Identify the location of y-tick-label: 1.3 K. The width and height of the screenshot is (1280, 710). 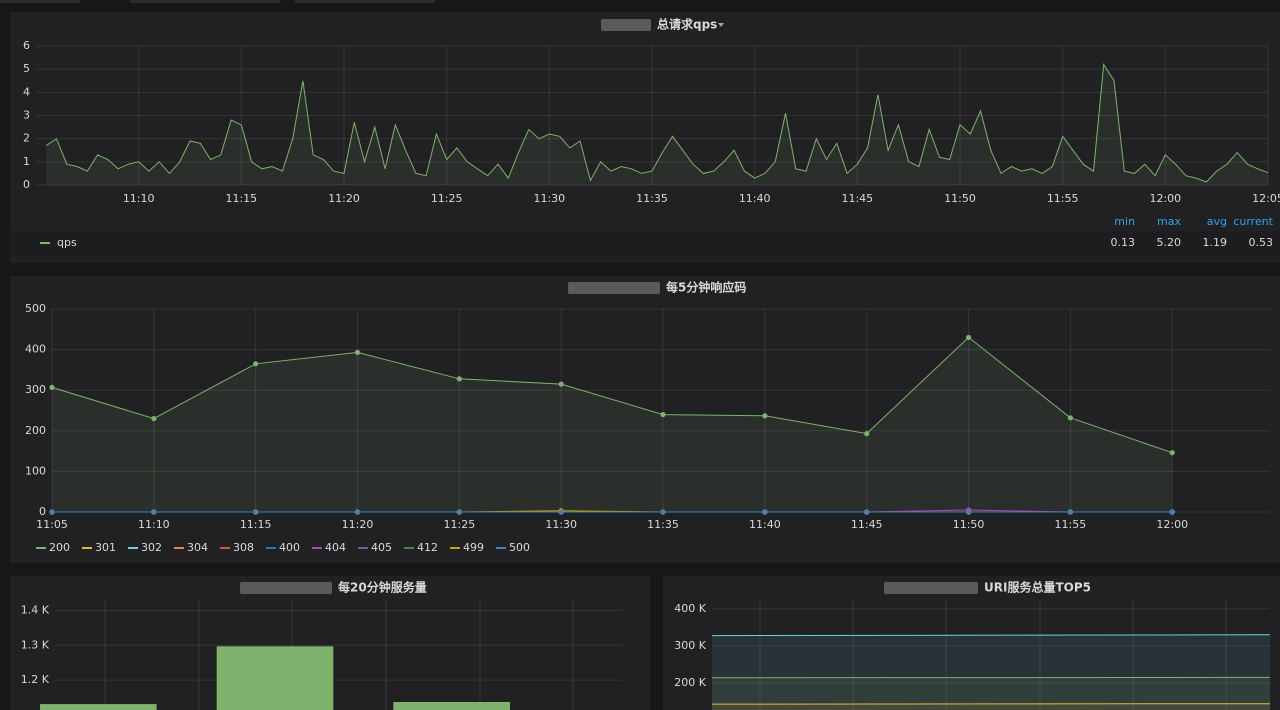
(35, 644).